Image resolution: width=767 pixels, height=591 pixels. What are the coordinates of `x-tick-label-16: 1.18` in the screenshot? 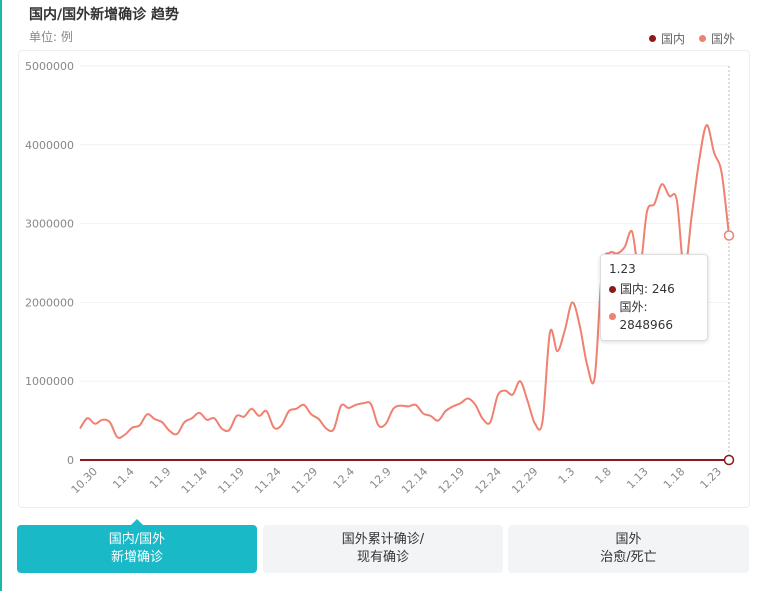 It's located at (674, 478).